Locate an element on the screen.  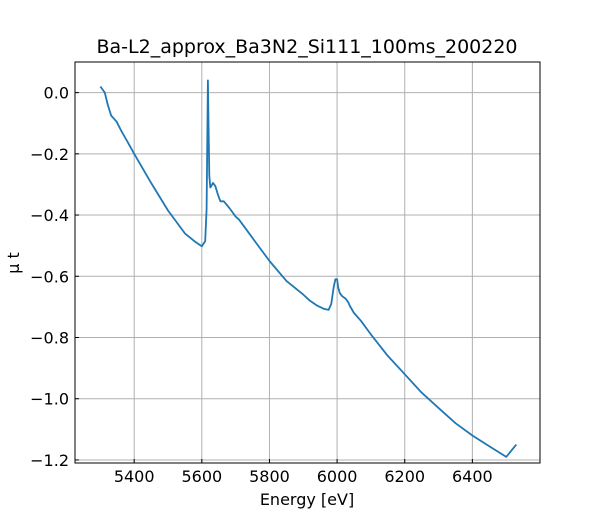
x-tick-label: 5400 is located at coordinates (134, 476).